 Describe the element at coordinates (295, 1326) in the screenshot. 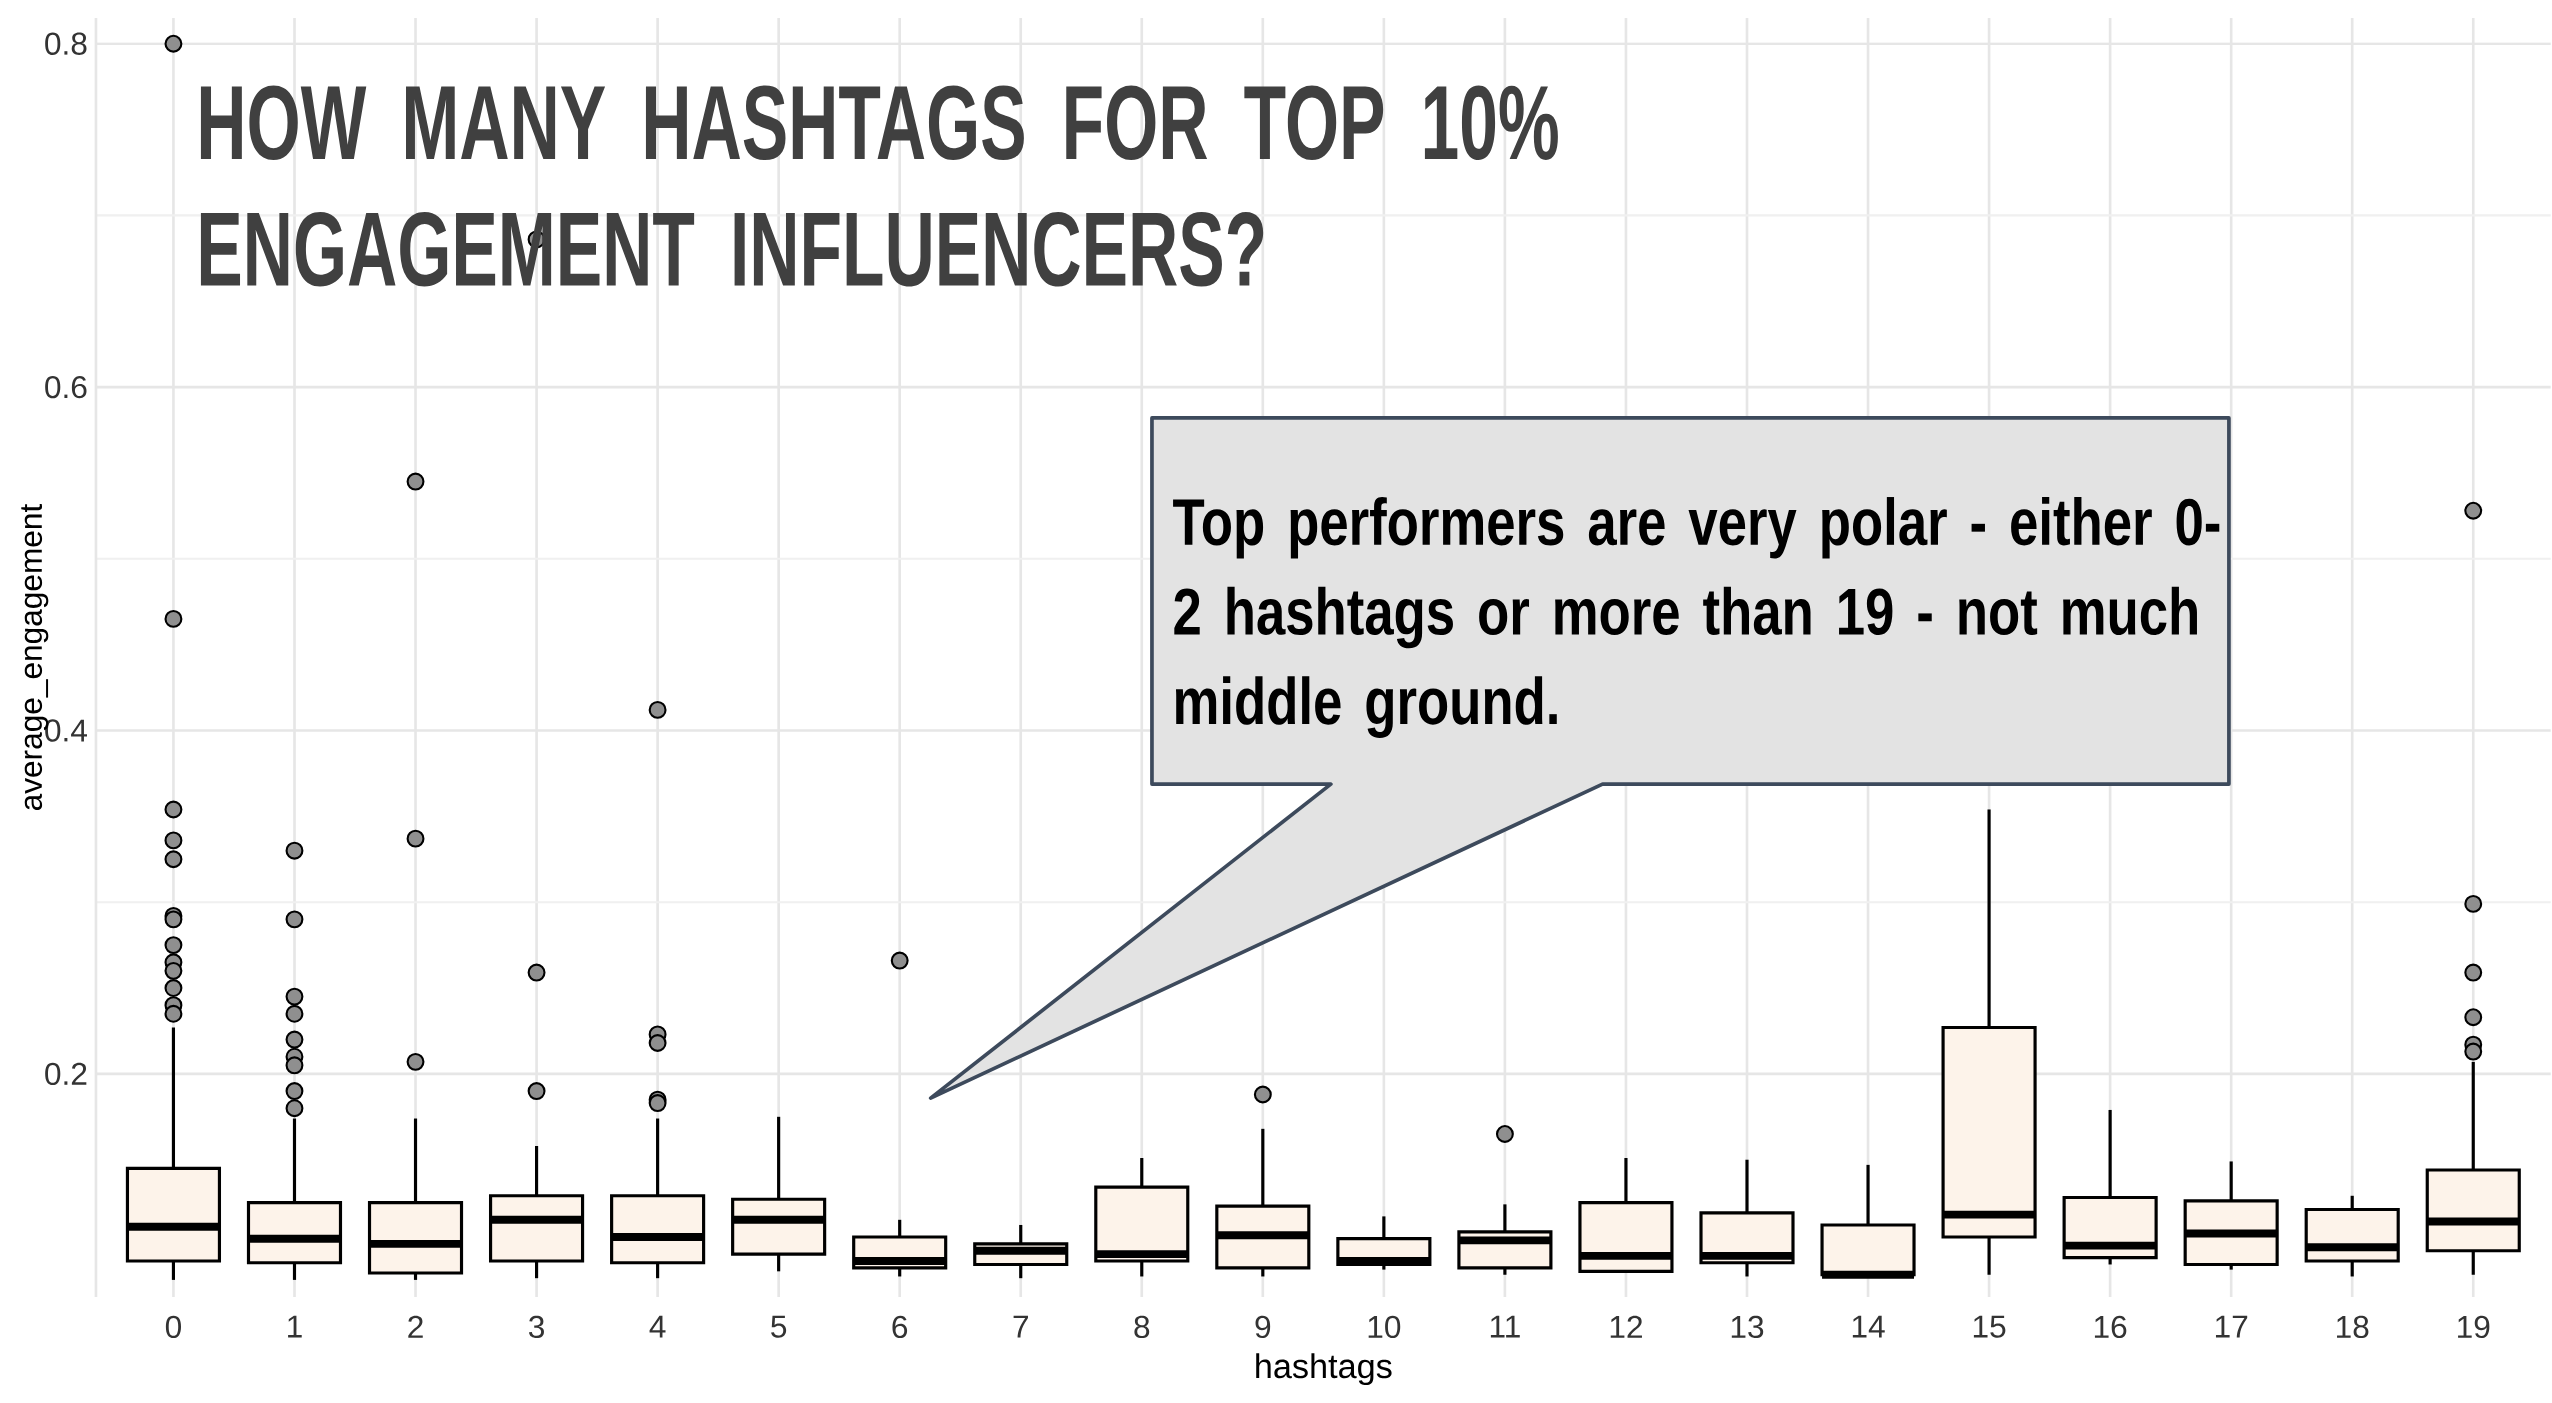

I see `x-tick-label: 1` at that location.